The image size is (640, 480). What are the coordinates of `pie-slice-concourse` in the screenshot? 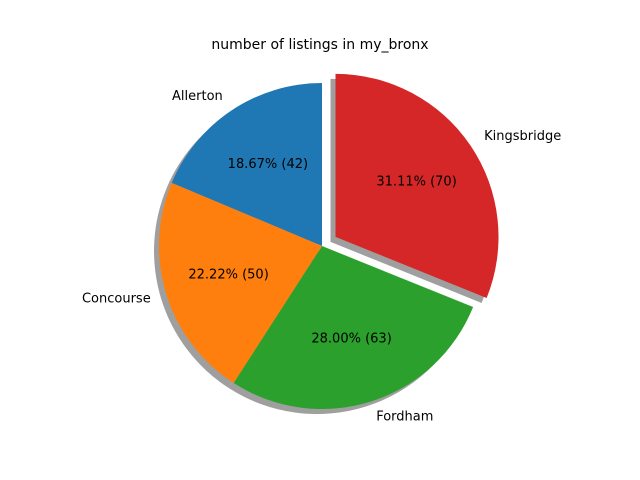 It's located at (240, 283).